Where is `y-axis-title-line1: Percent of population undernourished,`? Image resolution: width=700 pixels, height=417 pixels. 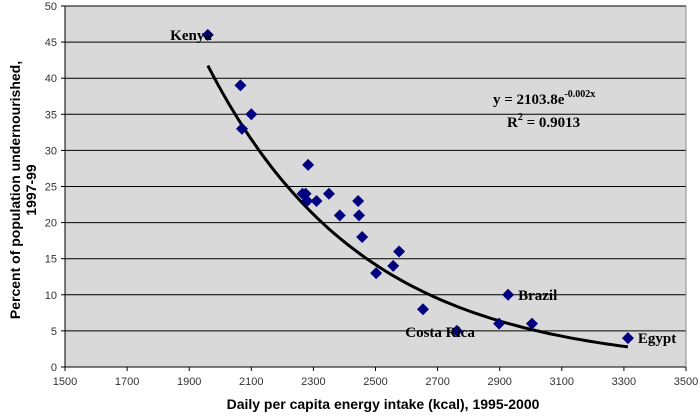 y-axis-title-line1: Percent of population undernourished, is located at coordinates (15, 190).